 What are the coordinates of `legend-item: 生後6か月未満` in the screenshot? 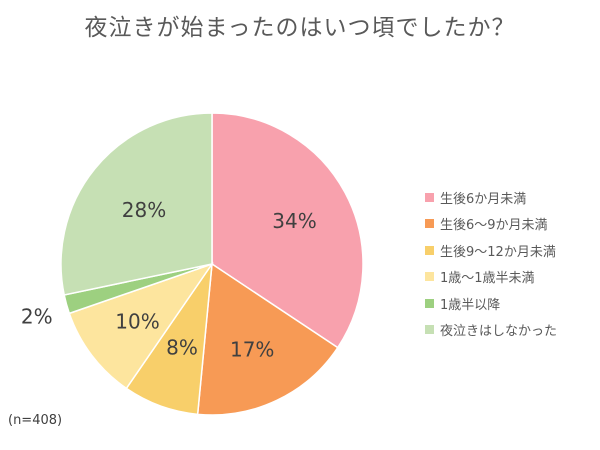 It's located at (491, 197).